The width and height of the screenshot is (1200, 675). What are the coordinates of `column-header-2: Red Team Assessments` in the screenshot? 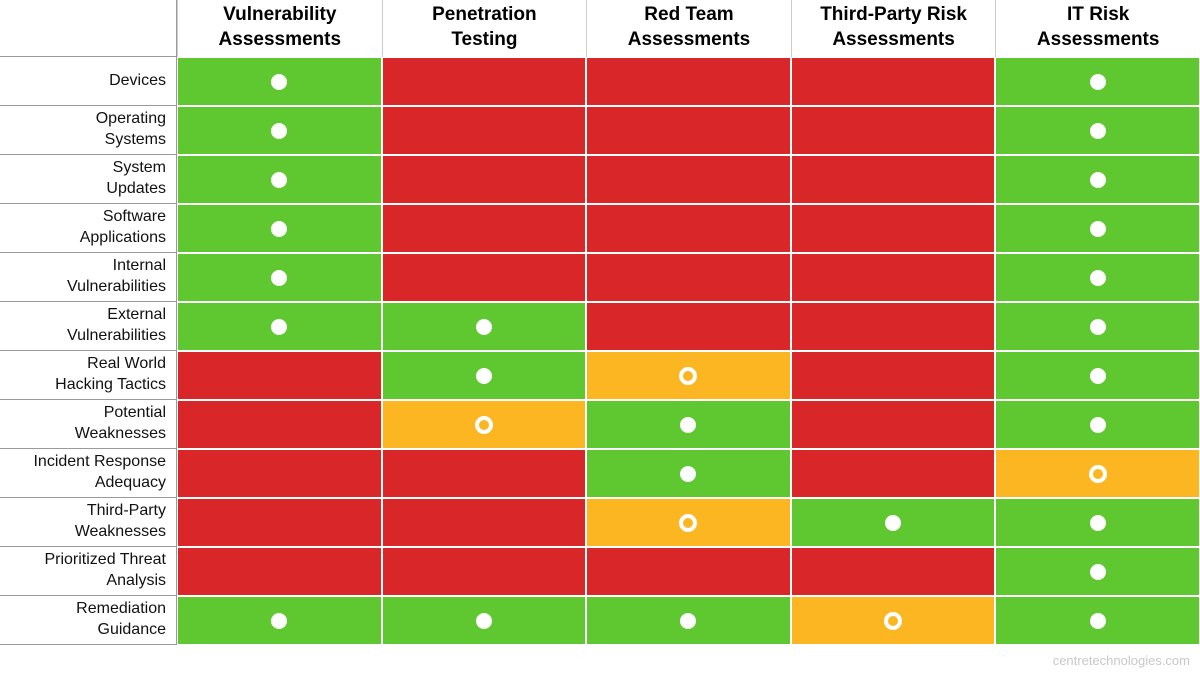 It's located at (688, 28).